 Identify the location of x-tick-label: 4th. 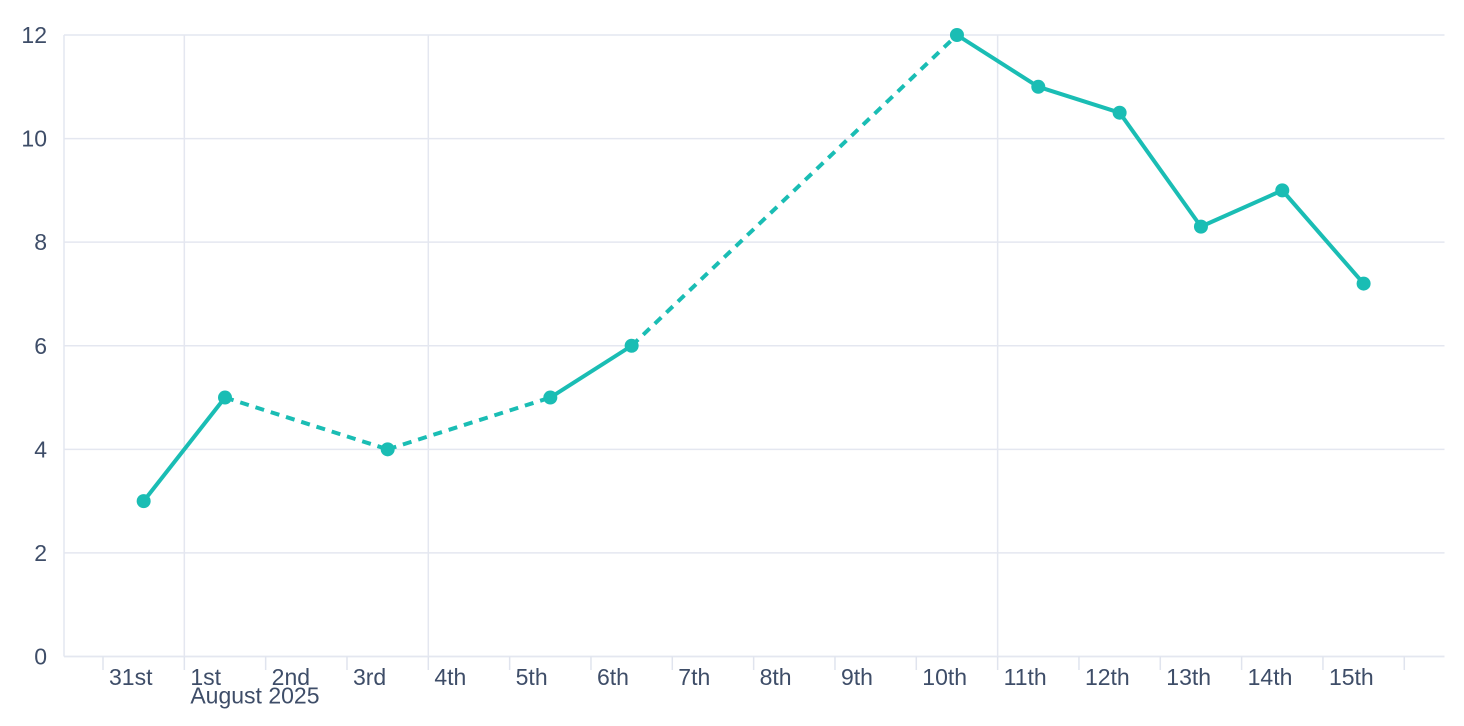
(450, 677).